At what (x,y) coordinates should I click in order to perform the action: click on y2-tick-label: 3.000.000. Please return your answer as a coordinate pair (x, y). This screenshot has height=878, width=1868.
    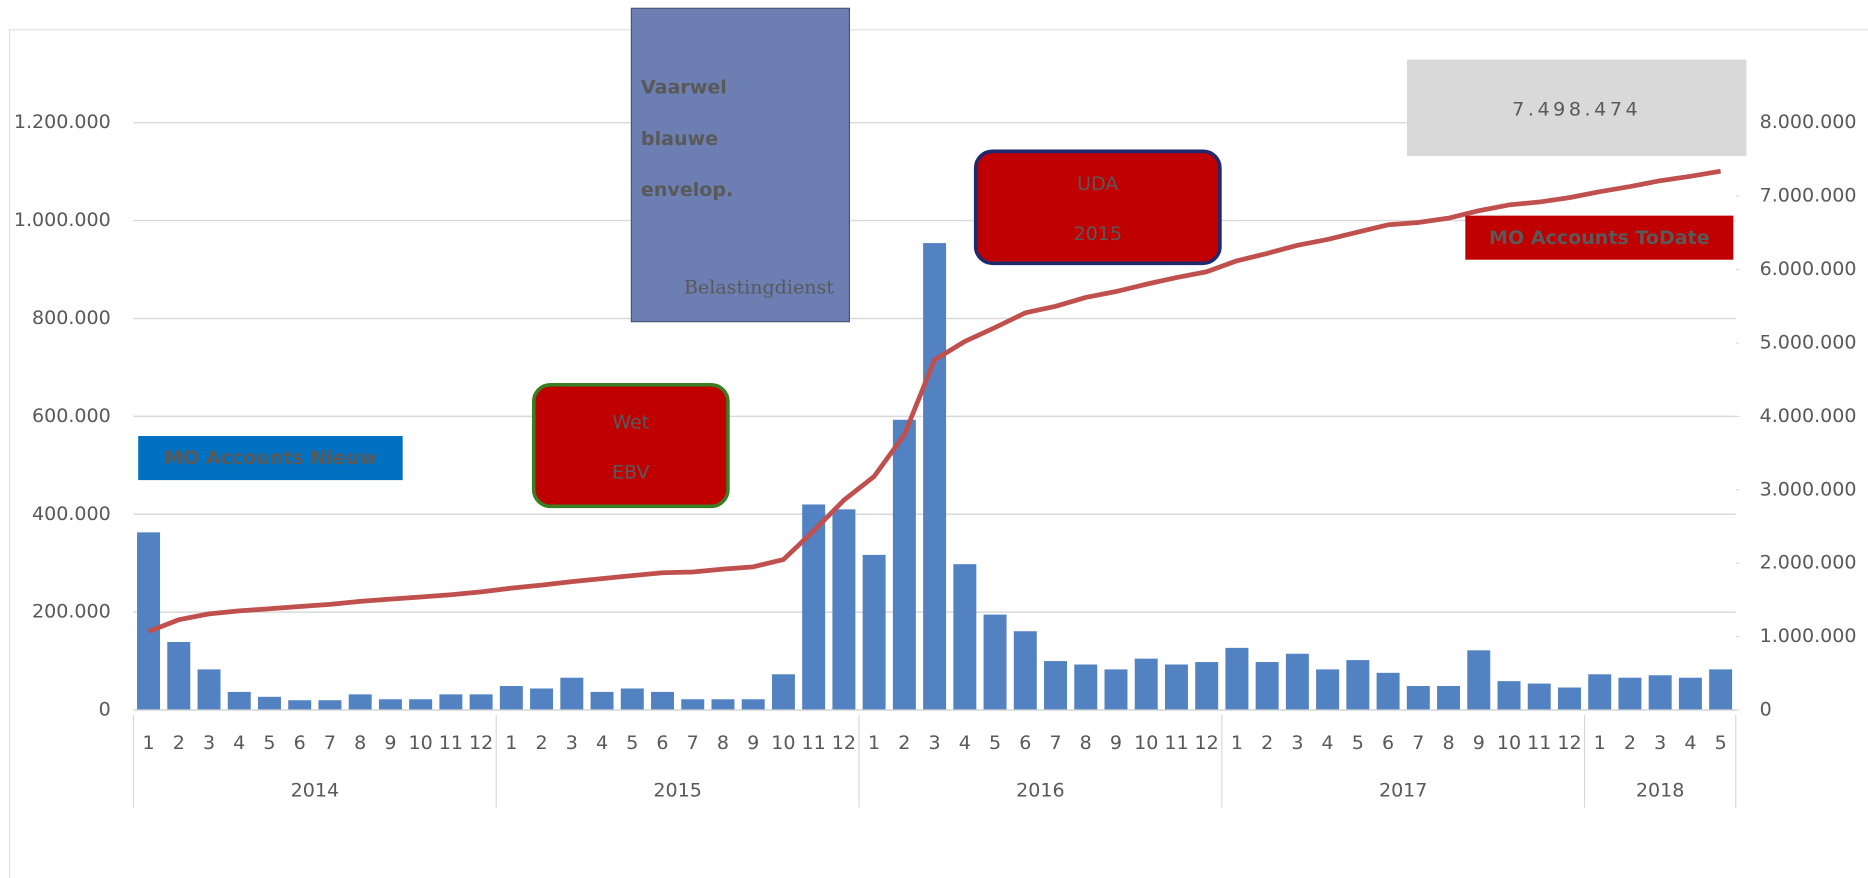
    Looking at the image, I should click on (1808, 489).